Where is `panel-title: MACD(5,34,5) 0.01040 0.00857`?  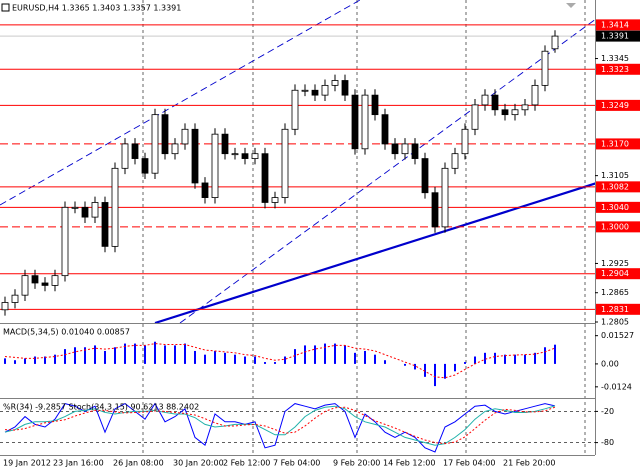
panel-title: MACD(5,34,5) 0.01040 0.00857 is located at coordinates (66, 332).